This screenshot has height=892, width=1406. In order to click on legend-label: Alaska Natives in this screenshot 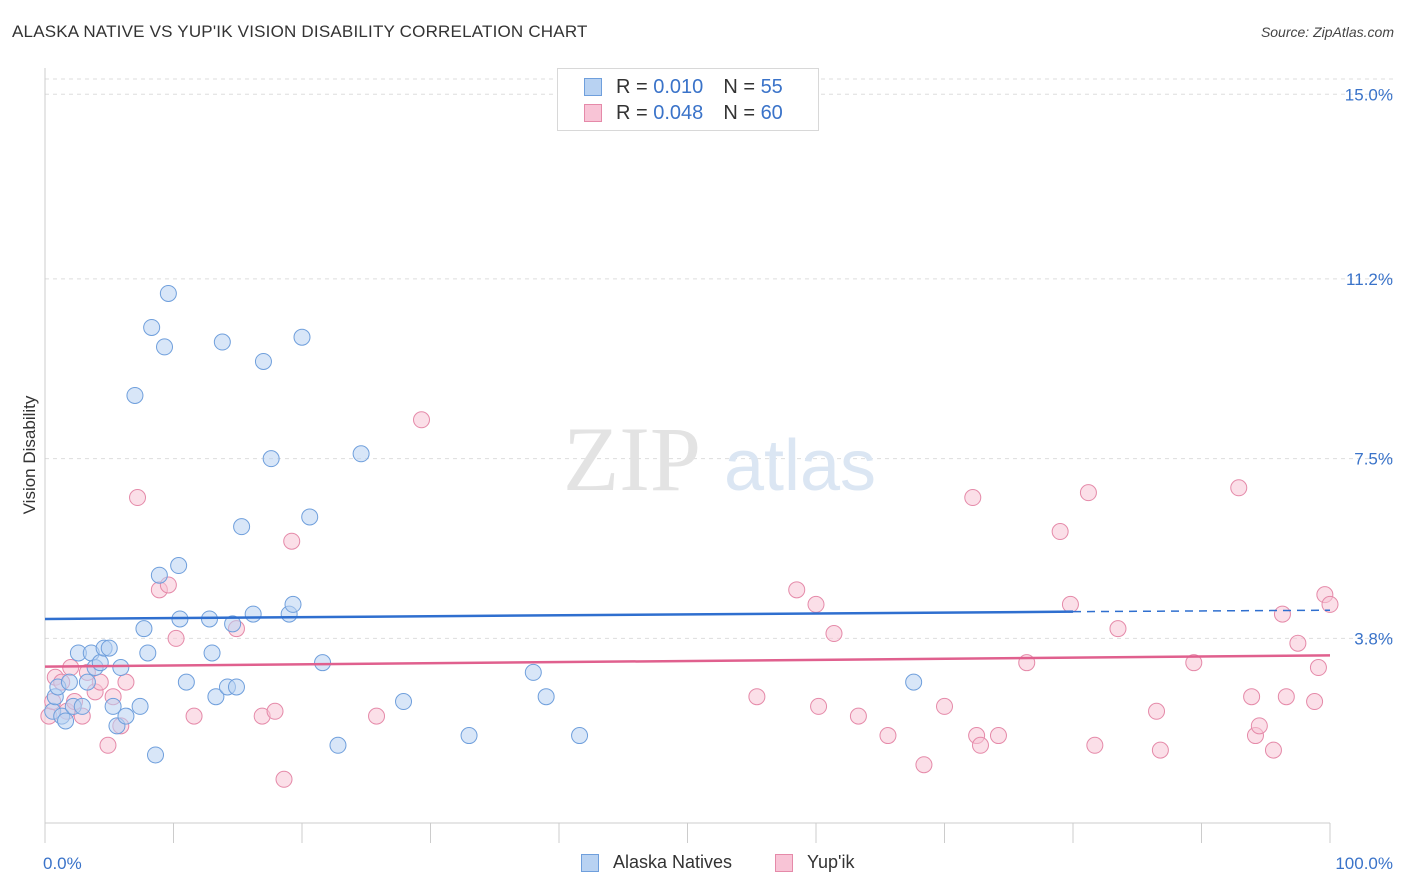, I will do `click(673, 862)`.